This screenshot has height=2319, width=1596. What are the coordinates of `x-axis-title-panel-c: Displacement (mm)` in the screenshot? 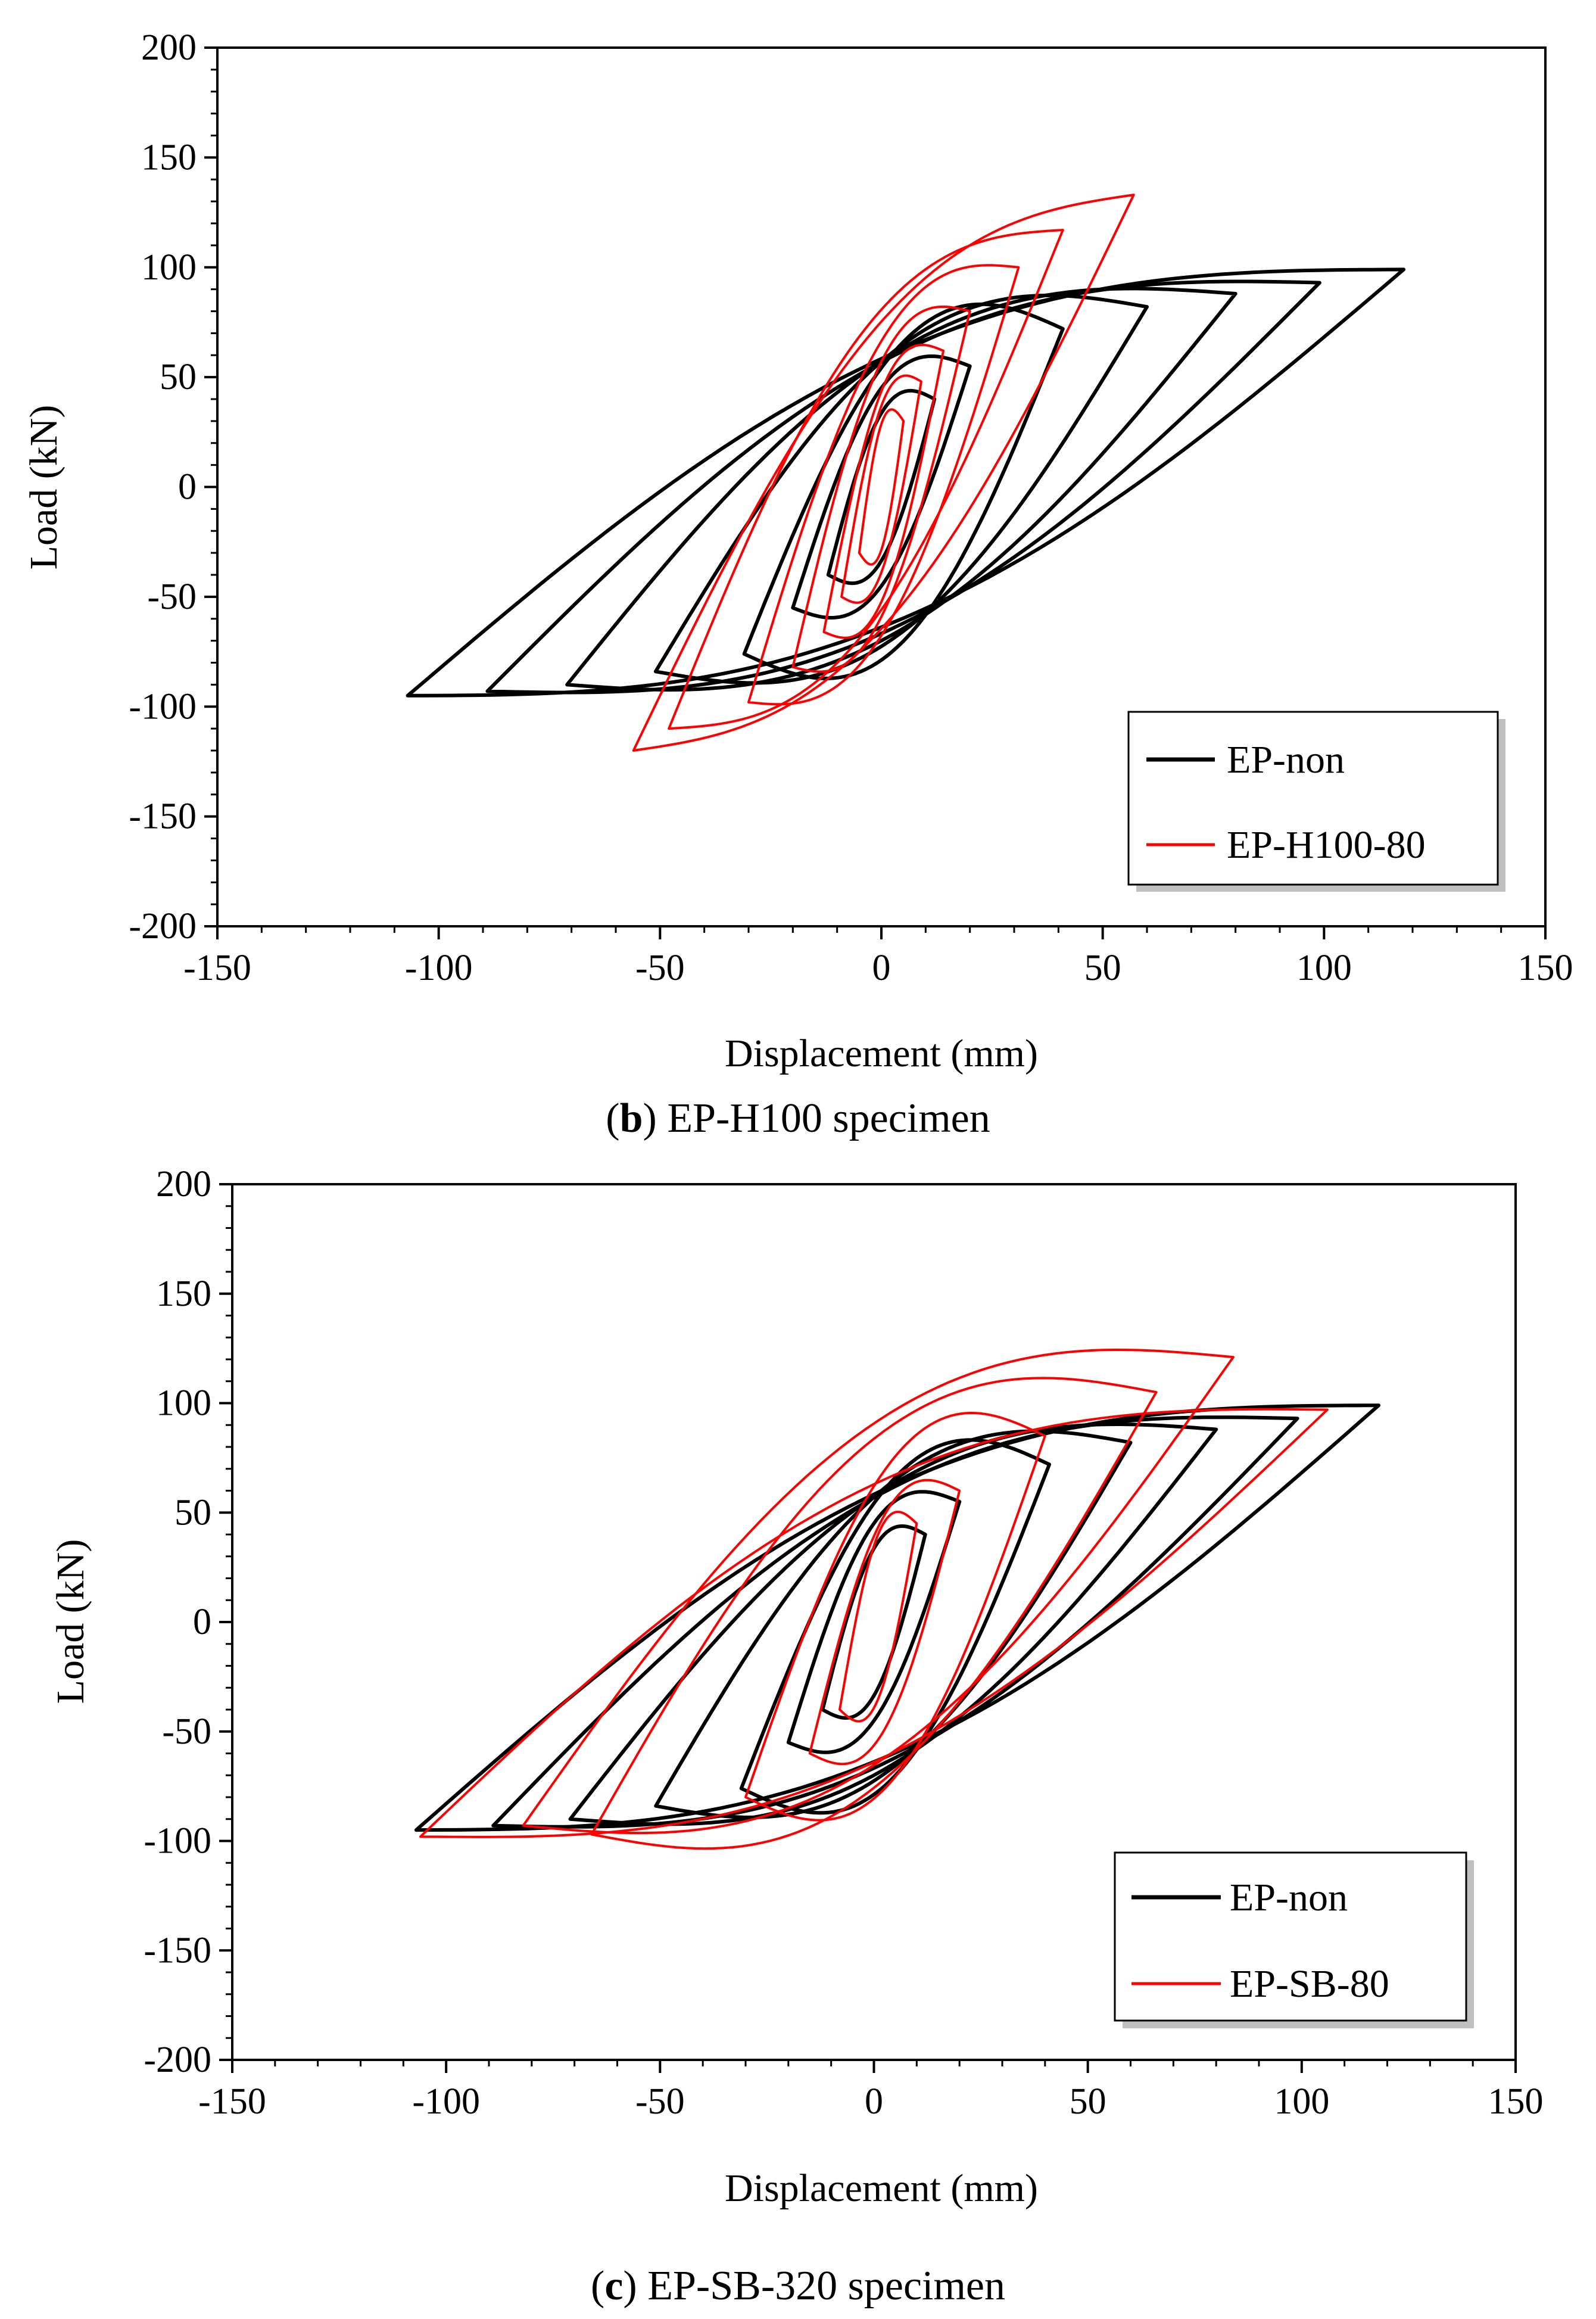 It's located at (881, 2188).